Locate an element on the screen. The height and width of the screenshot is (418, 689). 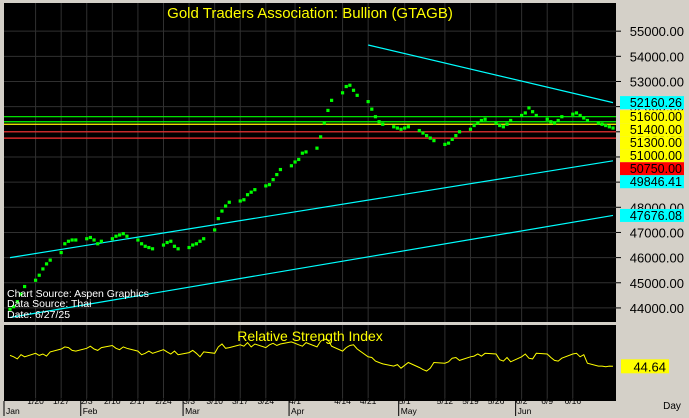
price-level-tag-label: 51300.00 is located at coordinates (656, 143).